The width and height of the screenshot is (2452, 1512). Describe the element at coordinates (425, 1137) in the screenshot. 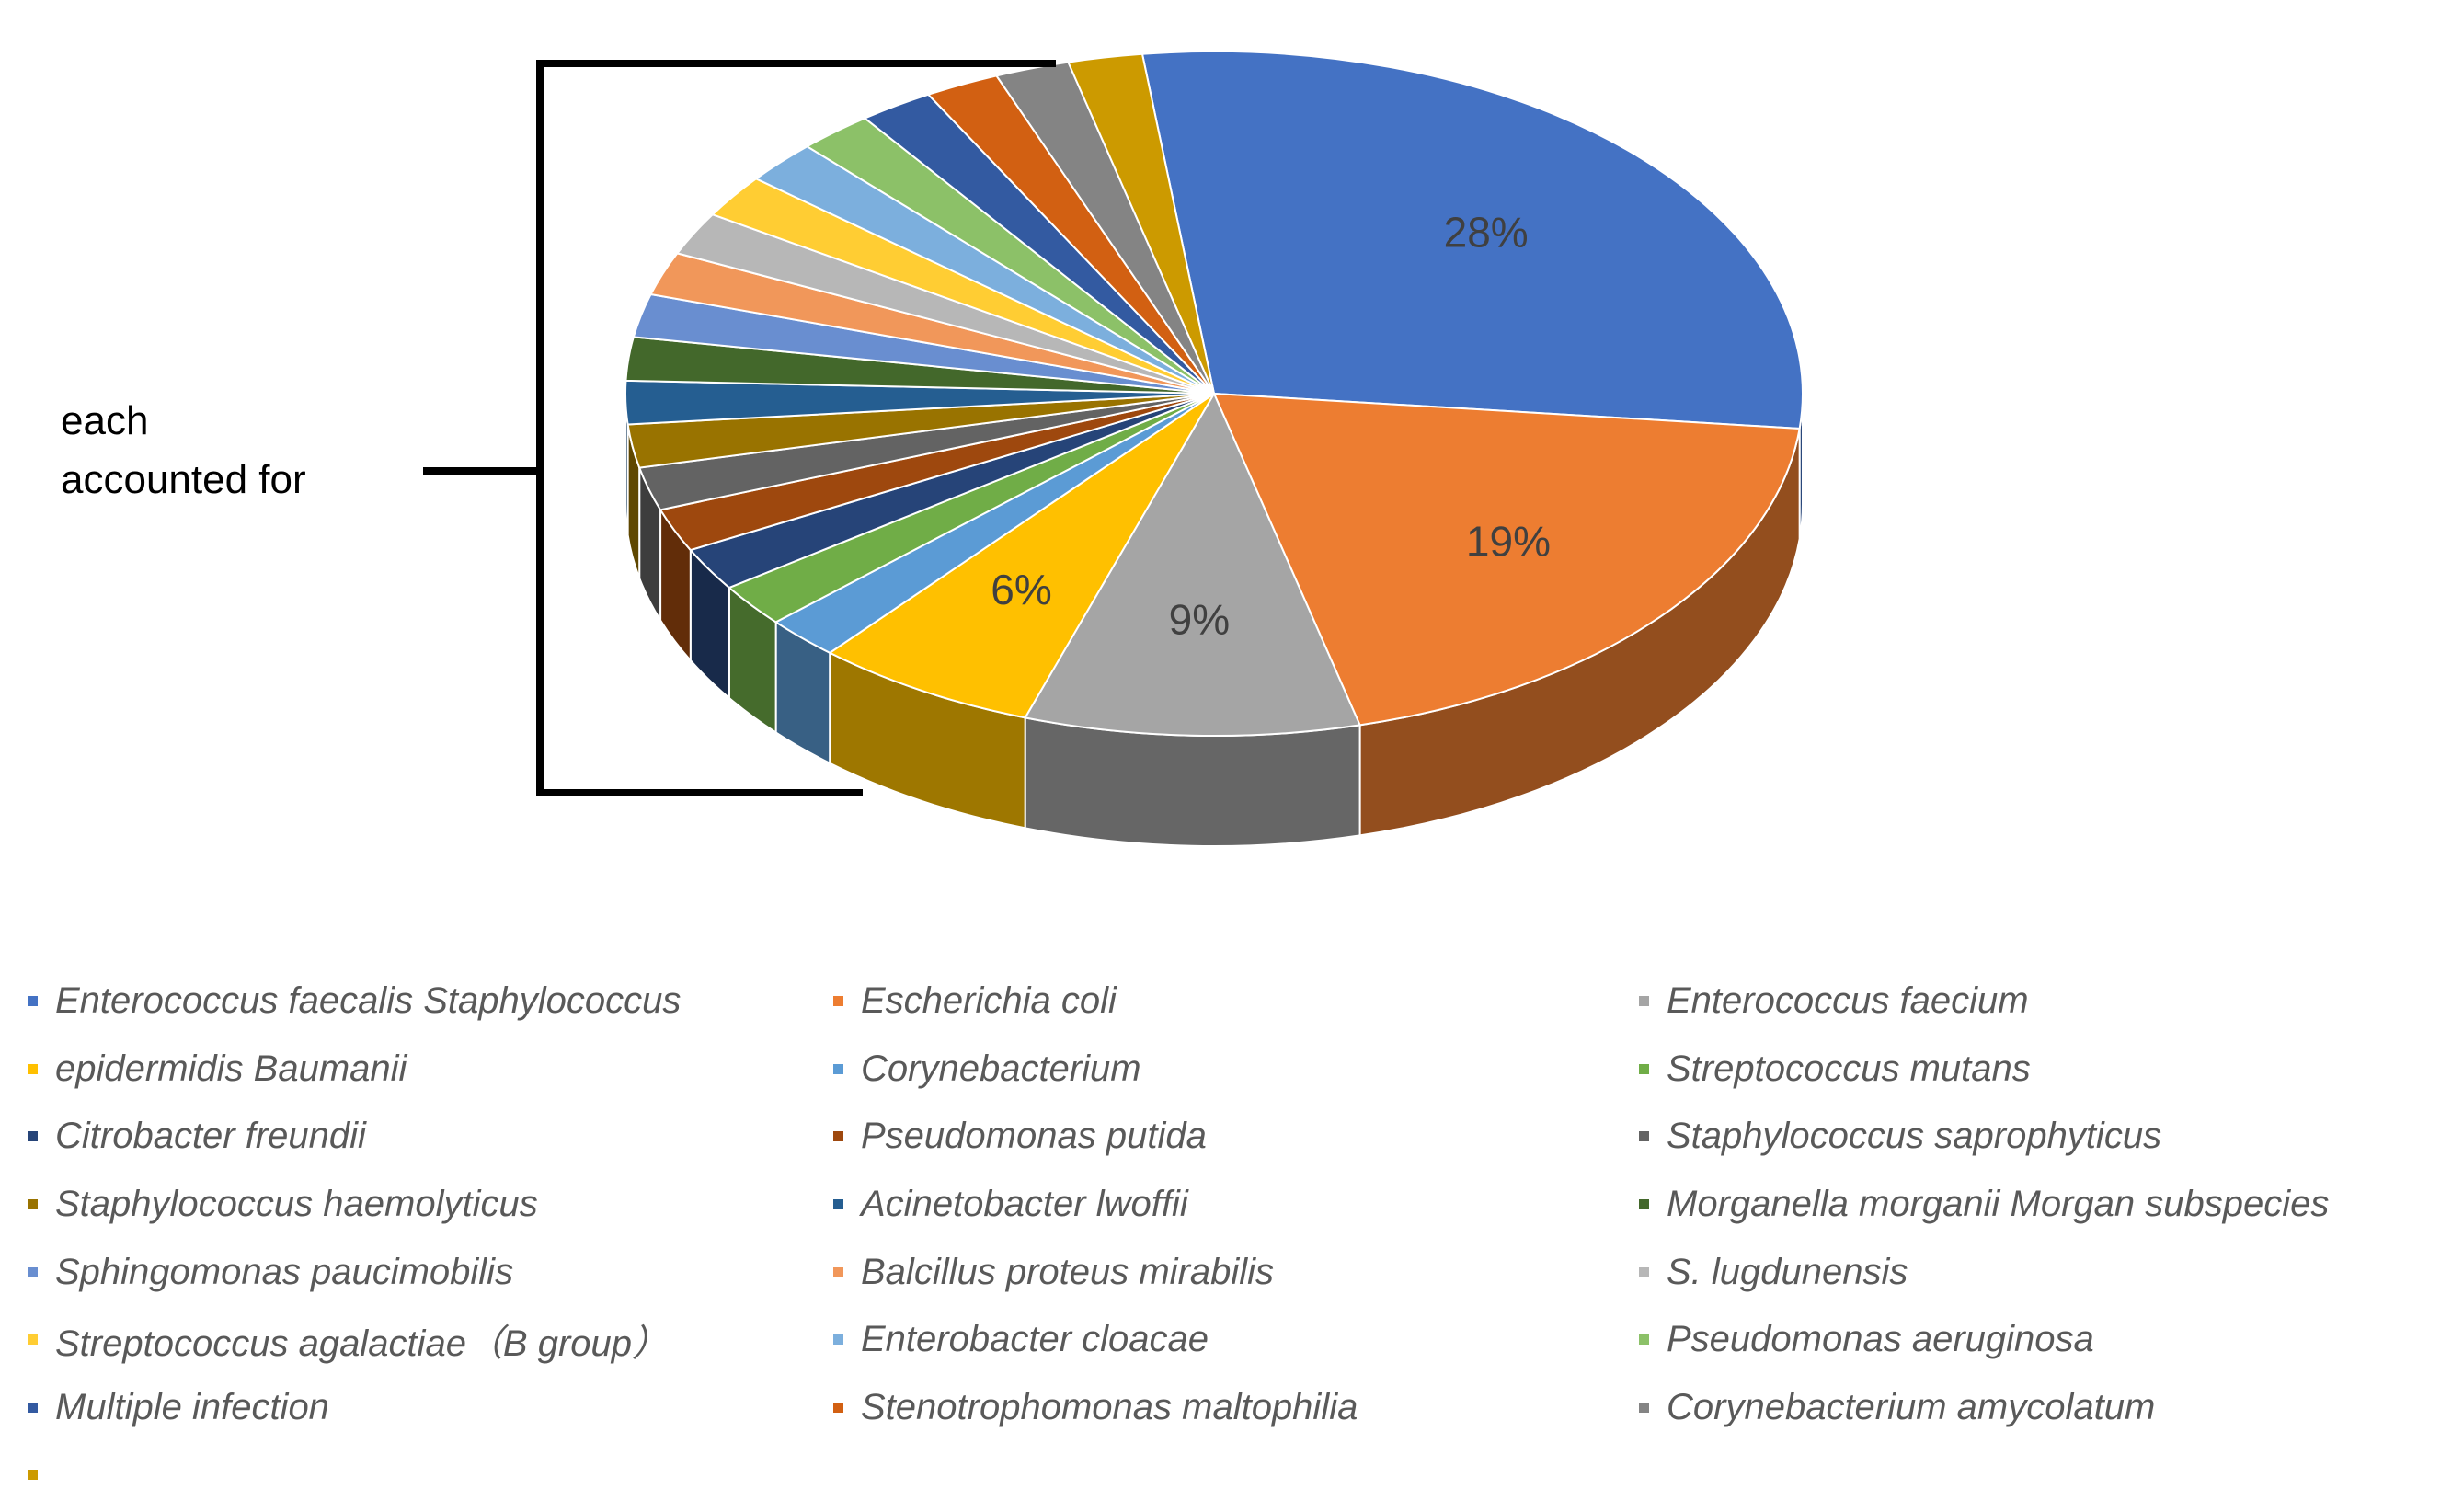

I see `legend-item: Citrobacter freundii` at that location.